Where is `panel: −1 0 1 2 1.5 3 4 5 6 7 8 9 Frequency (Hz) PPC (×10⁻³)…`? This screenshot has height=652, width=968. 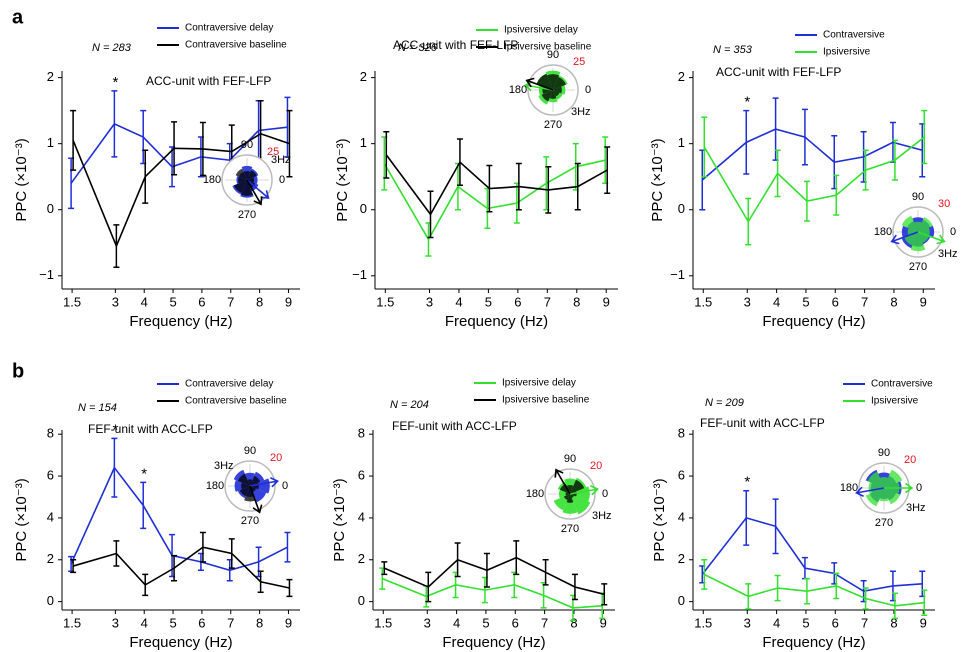
panel: −1 0 1 2 1.5 3 4 5 6 7 8 9 Frequency (Hz) PPC (×10⁻³)… is located at coordinates (803, 180).